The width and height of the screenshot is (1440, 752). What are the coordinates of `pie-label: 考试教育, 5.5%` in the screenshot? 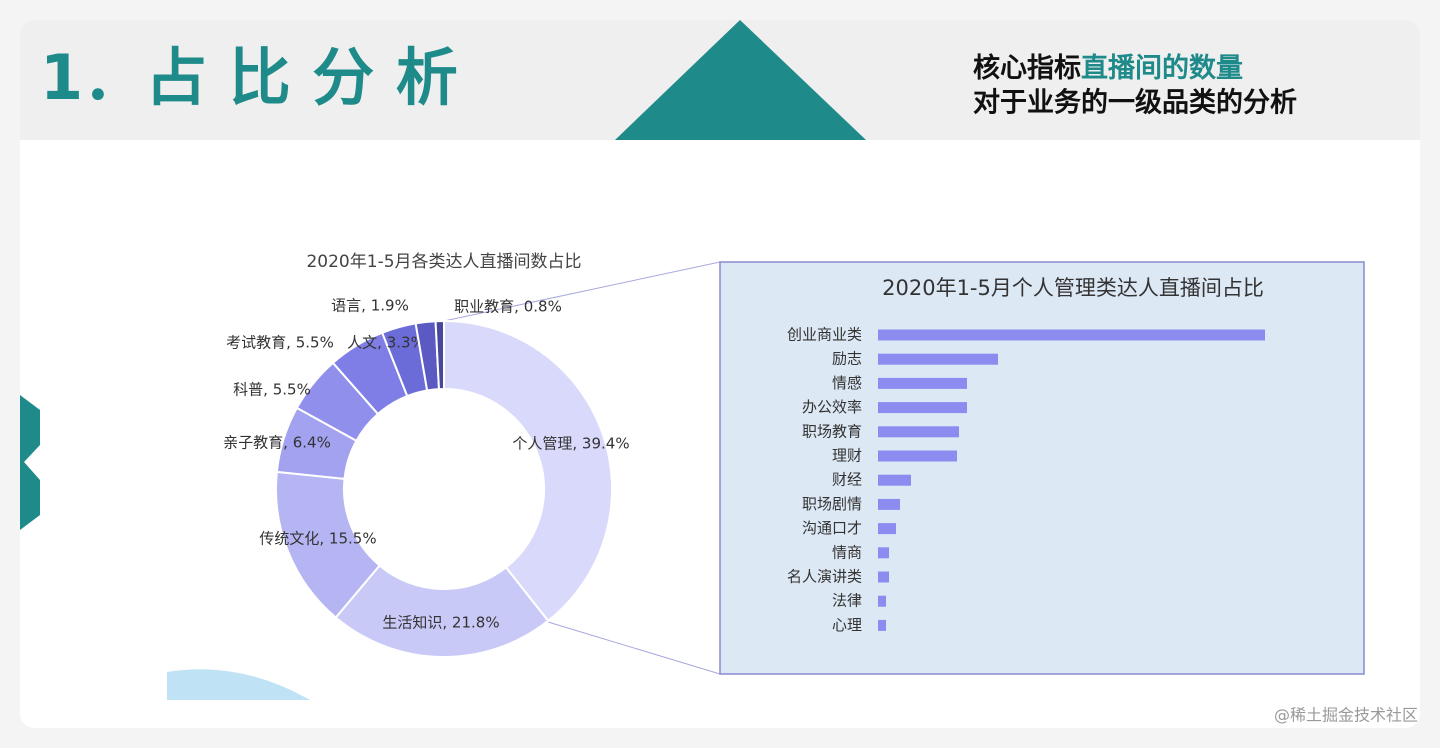 It's located at (280, 343).